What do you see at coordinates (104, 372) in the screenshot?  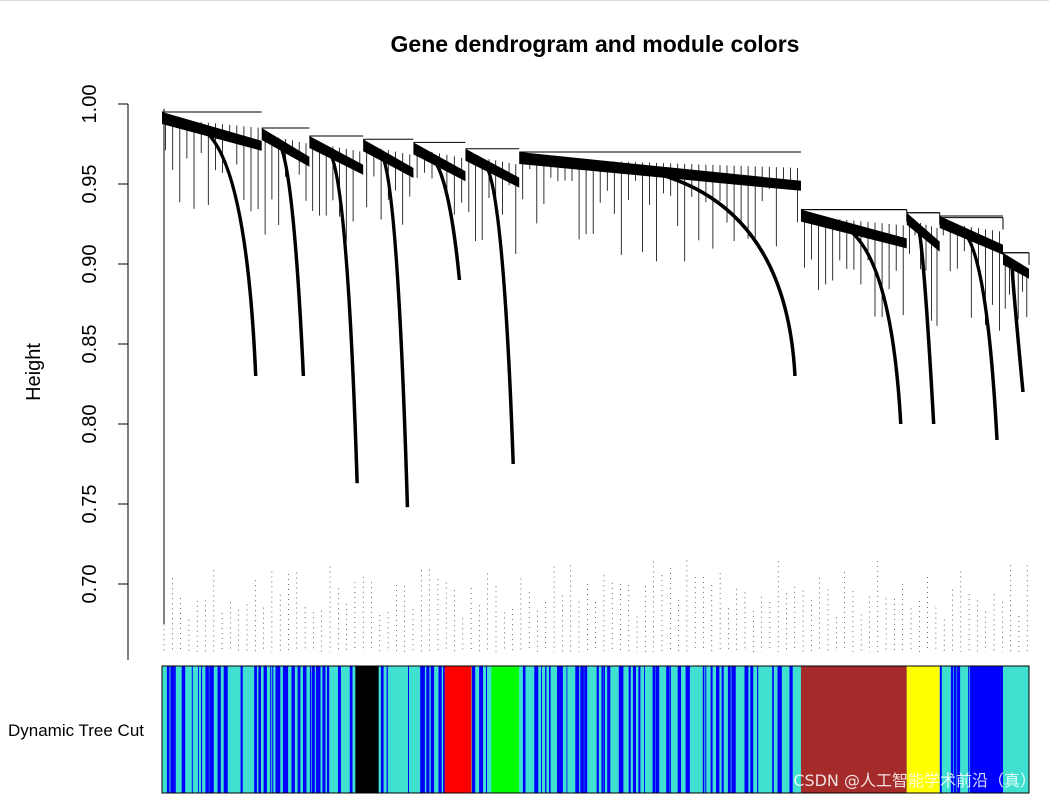 I see `y-axis: 0.70 0.75 0.80 0.85 0.90 0.95 1.00` at bounding box center [104, 372].